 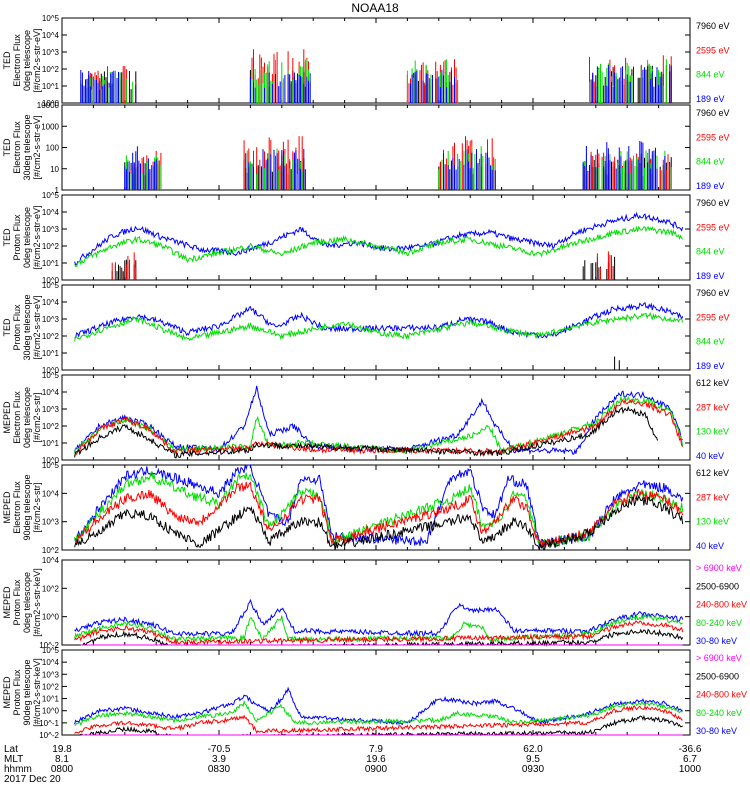 What do you see at coordinates (53, 148) in the screenshot?
I see `y-tick-label: 100` at bounding box center [53, 148].